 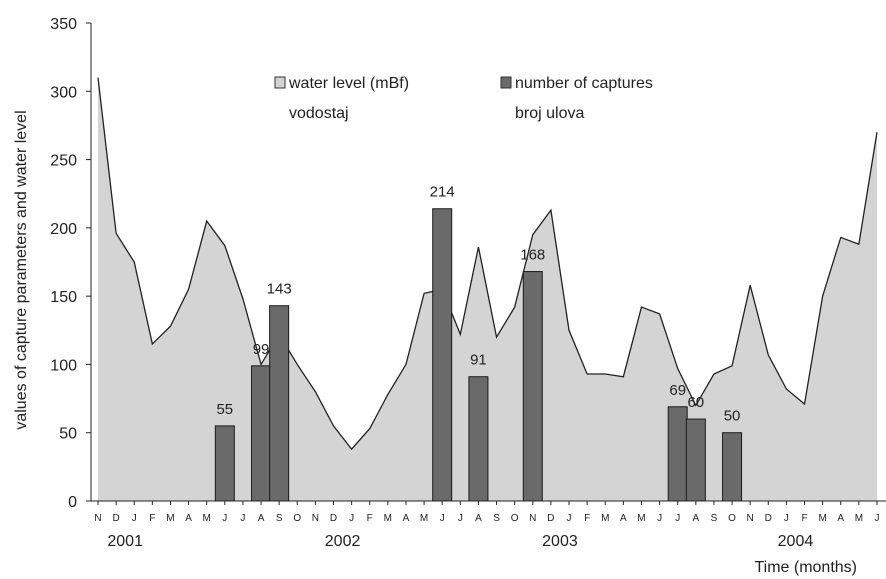 What do you see at coordinates (695, 402) in the screenshot?
I see `capture-bar-label-7: 60` at bounding box center [695, 402].